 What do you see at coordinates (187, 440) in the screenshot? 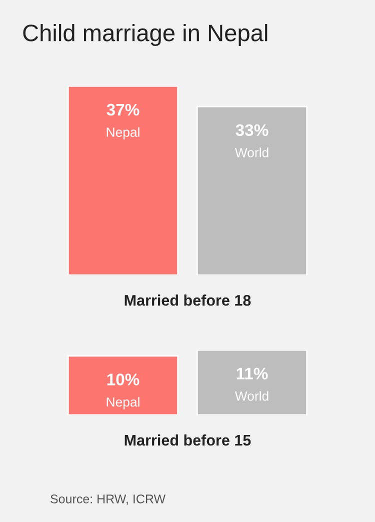
I see `x-axis-title: Married before 15` at bounding box center [187, 440].